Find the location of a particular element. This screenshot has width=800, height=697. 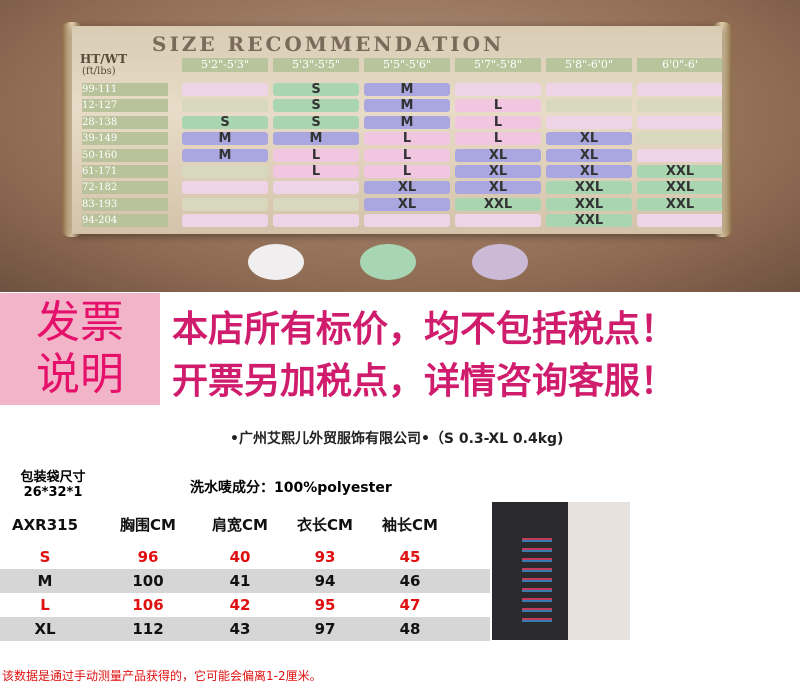

package-label: 包装袋尺寸 is located at coordinates (53, 477).